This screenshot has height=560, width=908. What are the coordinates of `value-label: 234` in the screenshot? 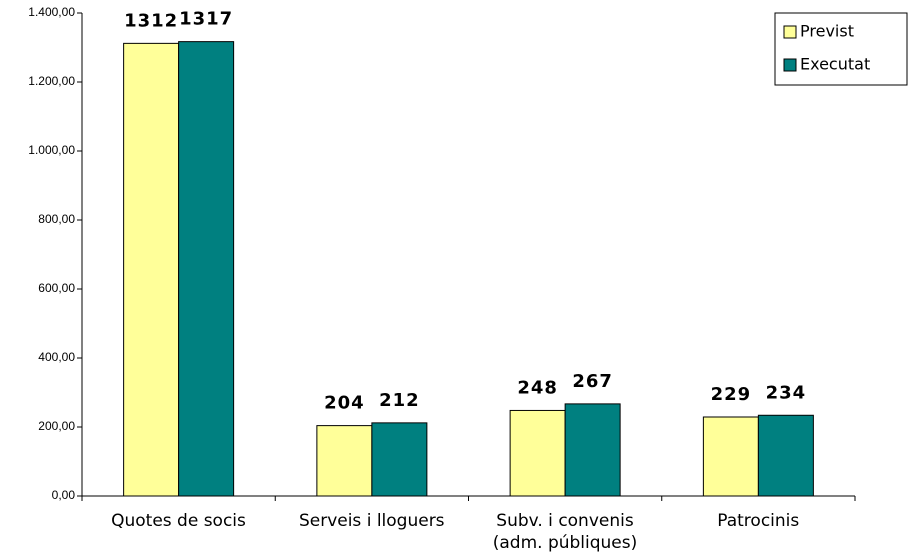 It's located at (786, 392).